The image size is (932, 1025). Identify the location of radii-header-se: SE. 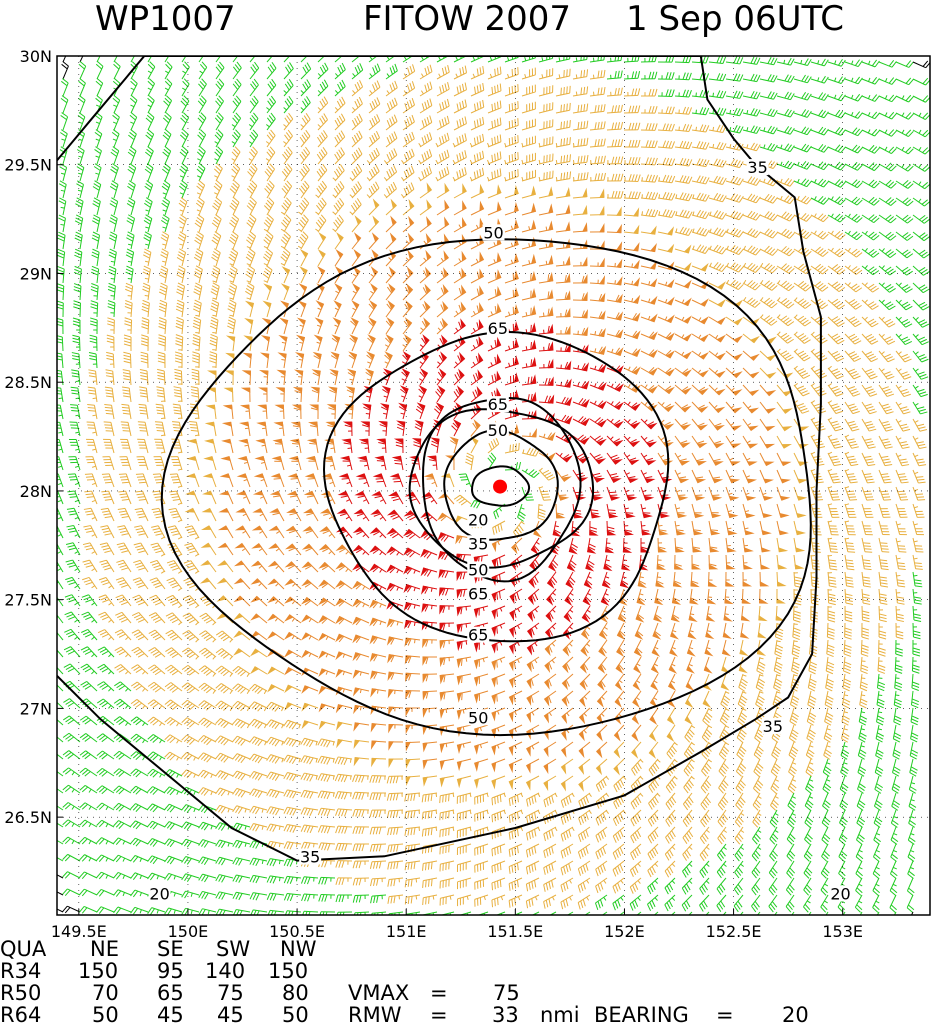
(170, 949).